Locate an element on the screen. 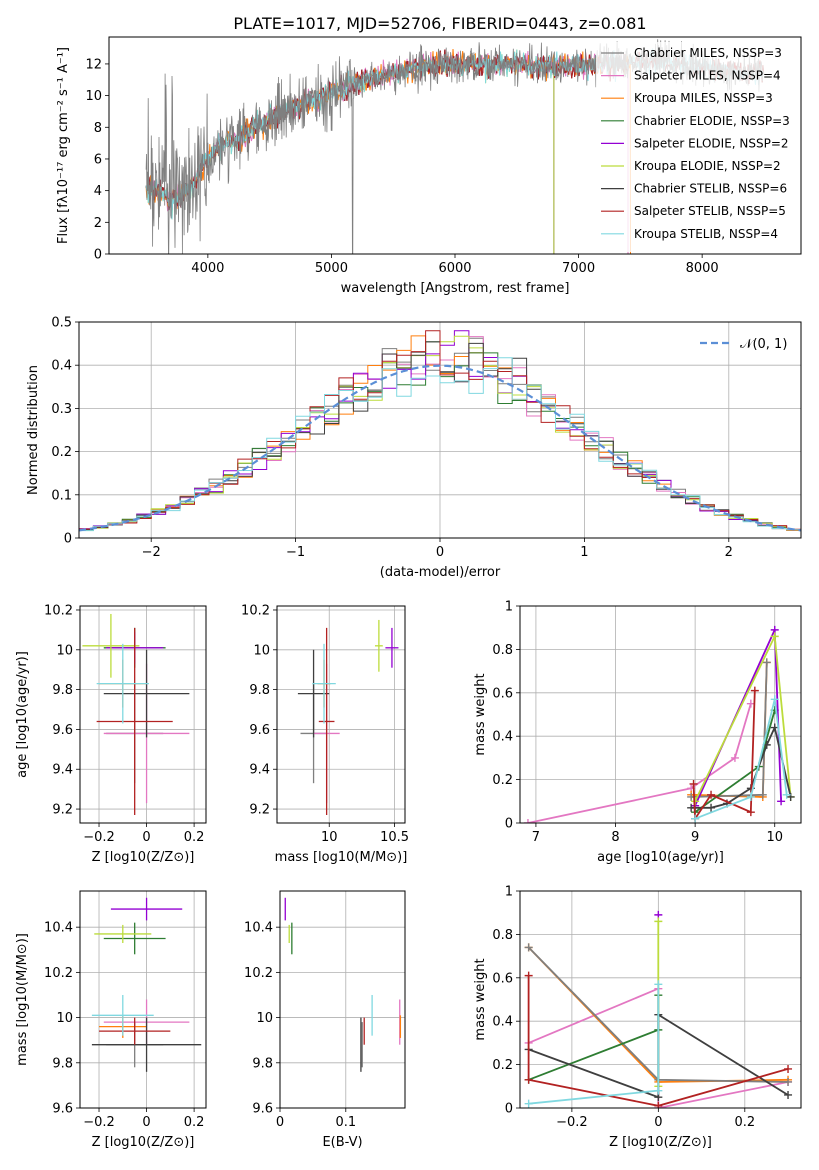 The width and height of the screenshot is (819, 1170). series-salpeter-stelib is located at coordinates (658, 1039).